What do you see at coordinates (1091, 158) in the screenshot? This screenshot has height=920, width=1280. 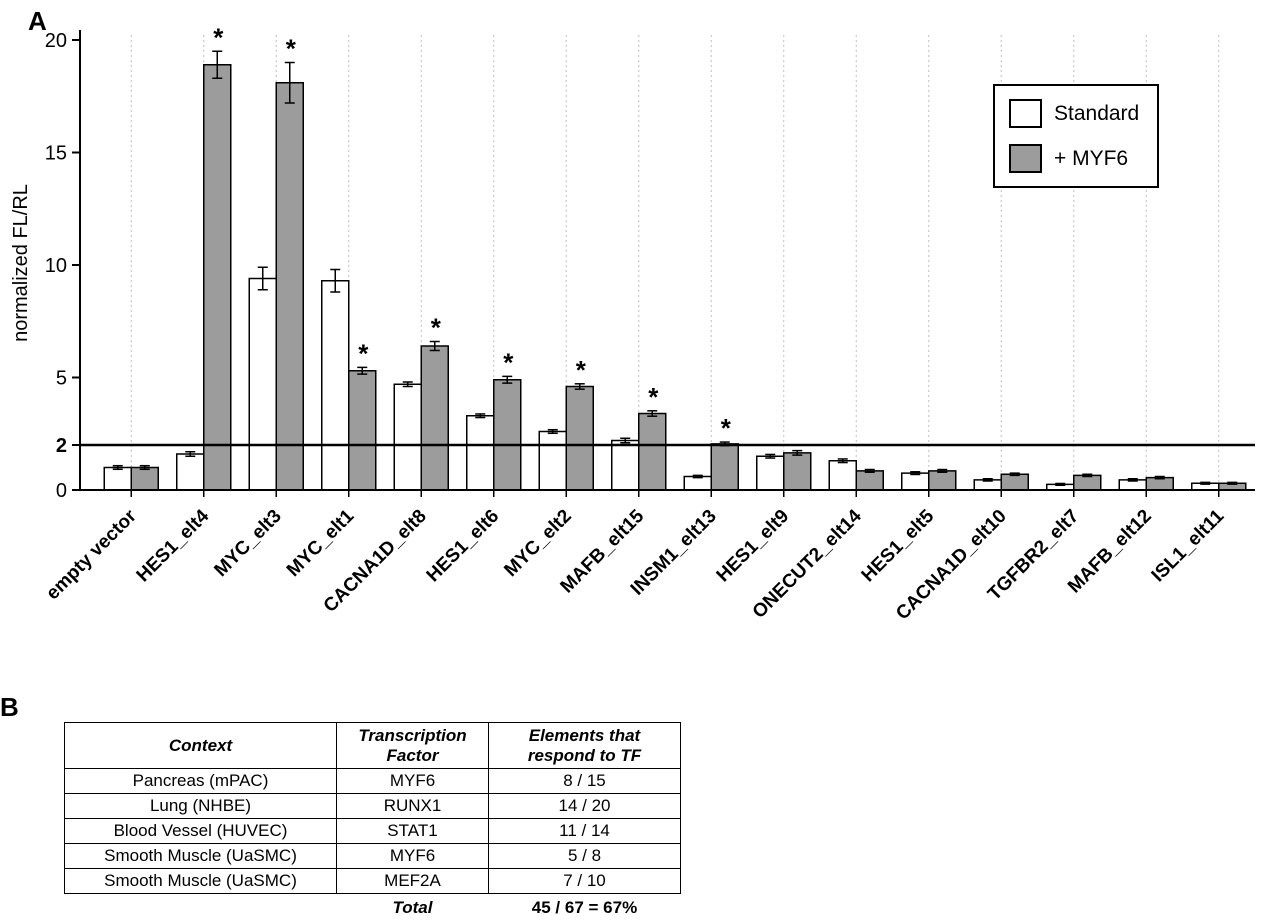 I see `legend-label-myf6: + MYF6` at bounding box center [1091, 158].